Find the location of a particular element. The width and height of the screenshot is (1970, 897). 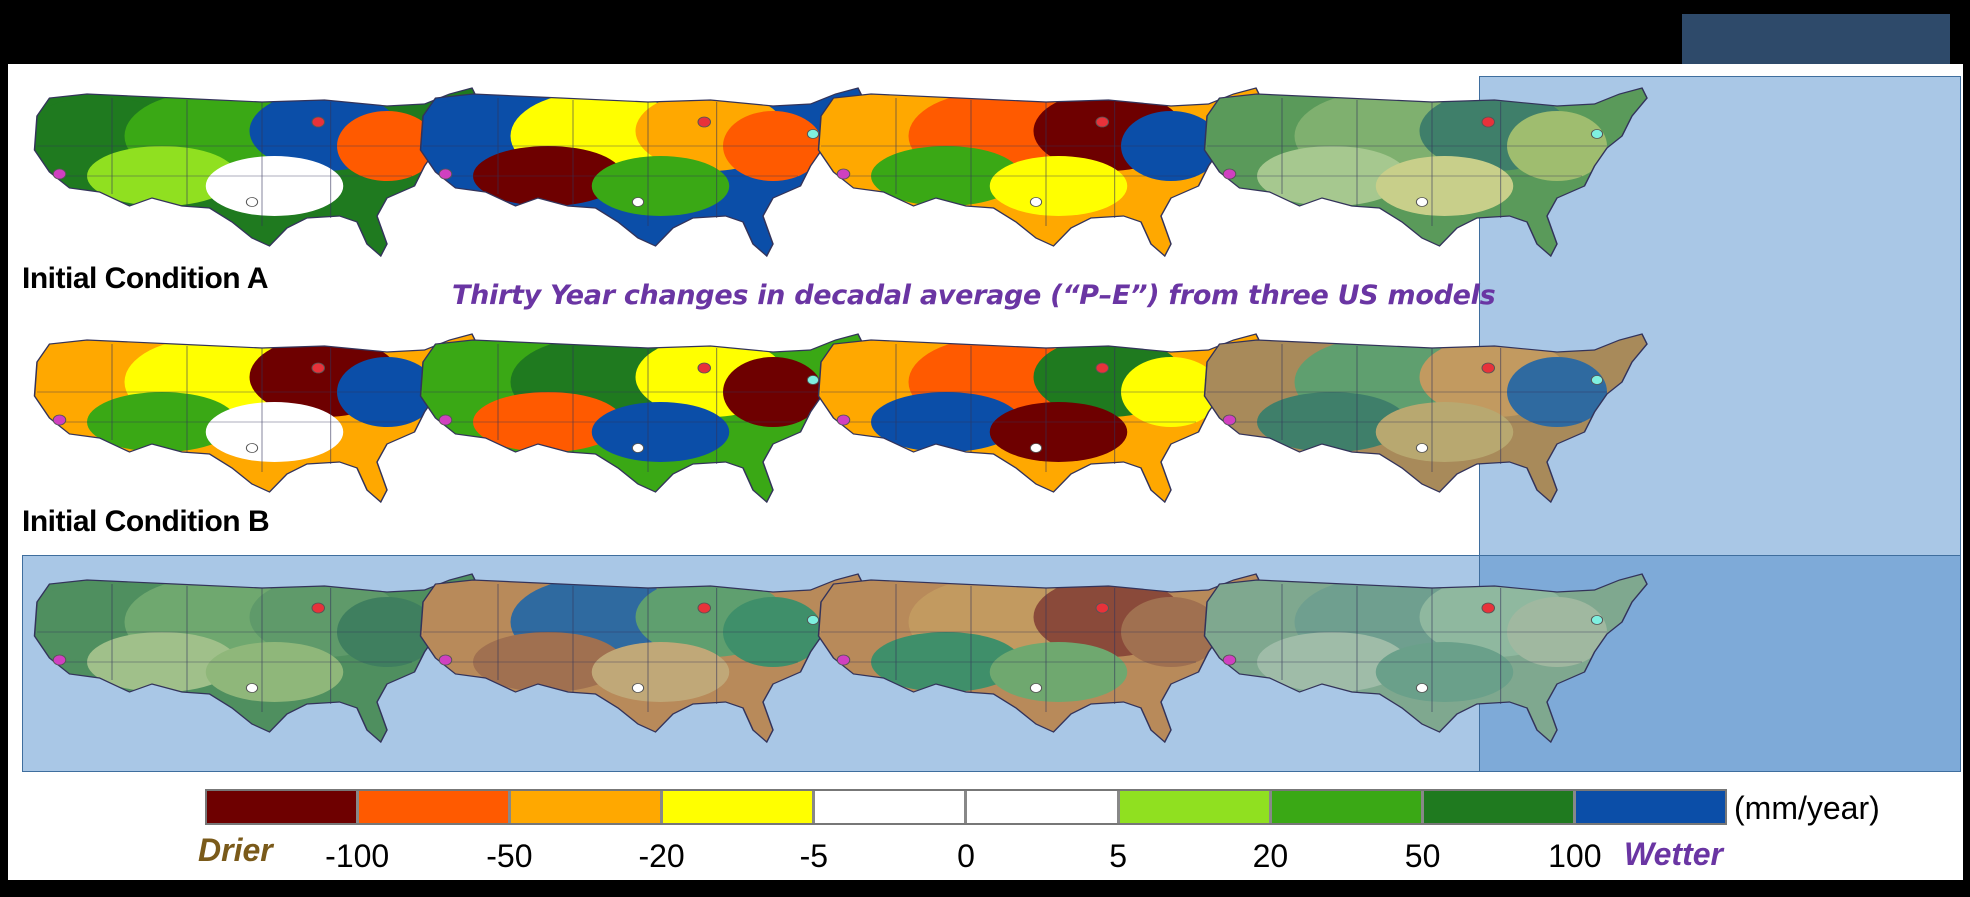

color-scale-bar is located at coordinates (966, 807).